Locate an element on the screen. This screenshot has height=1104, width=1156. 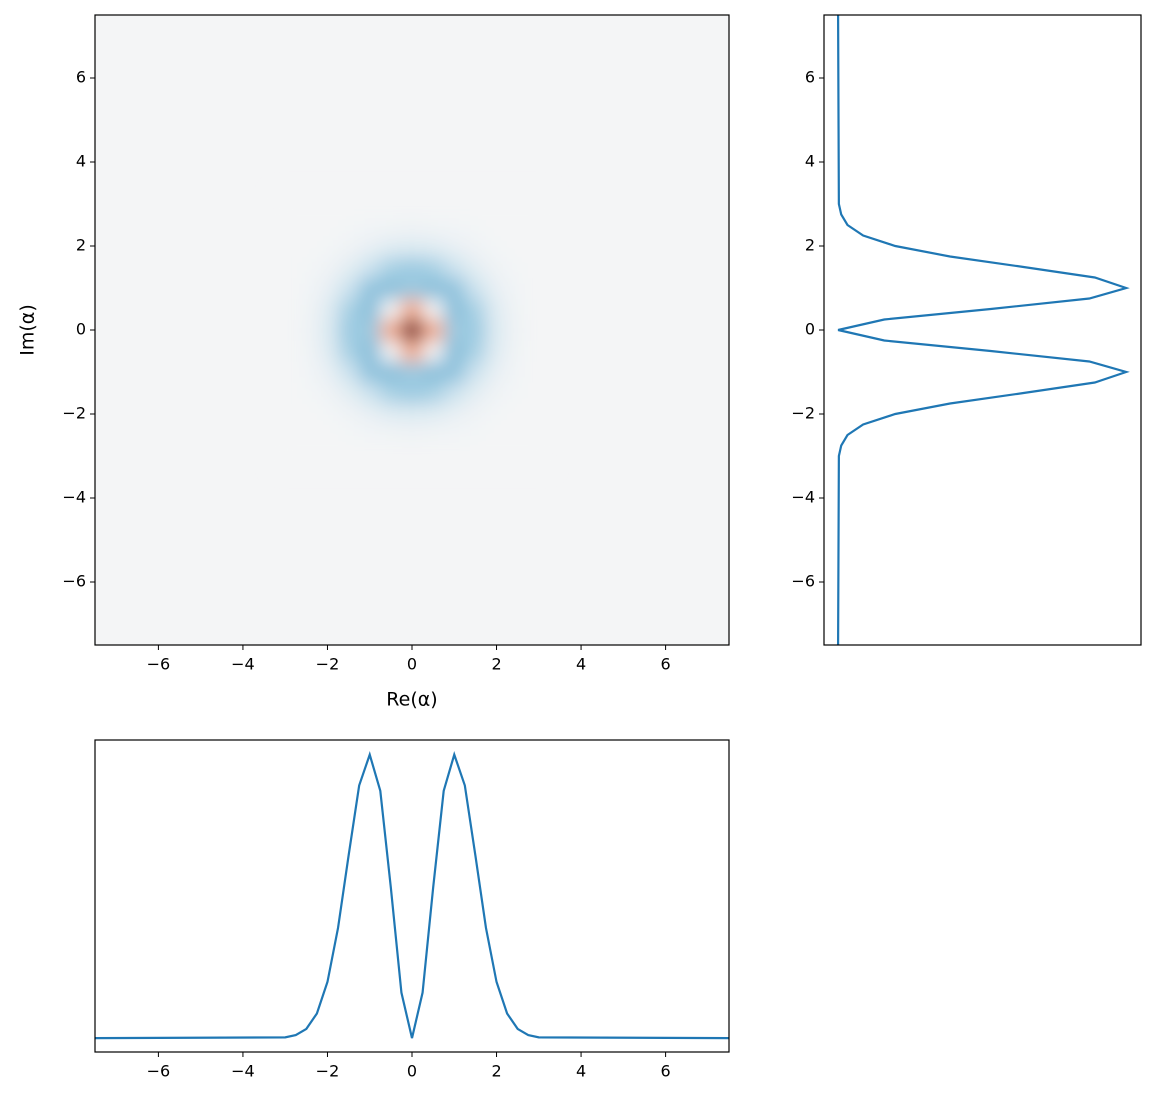
x-tick-label: −2 is located at coordinates (328, 1071).